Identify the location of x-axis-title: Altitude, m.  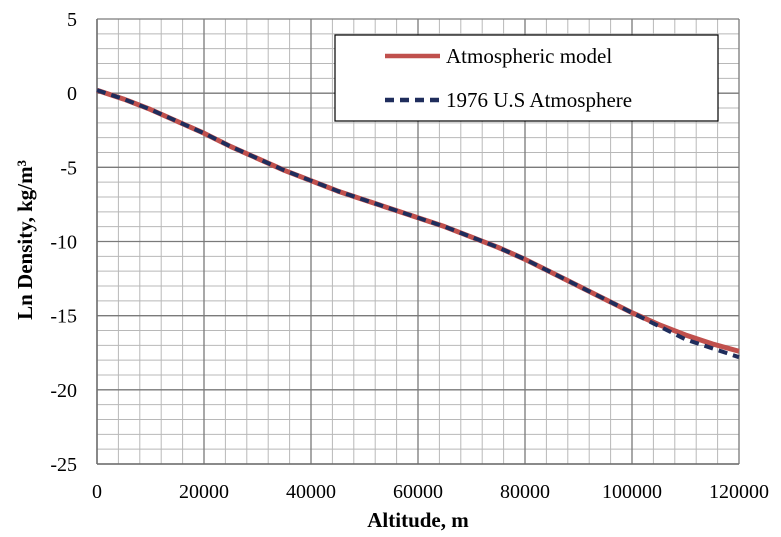
(418, 520).